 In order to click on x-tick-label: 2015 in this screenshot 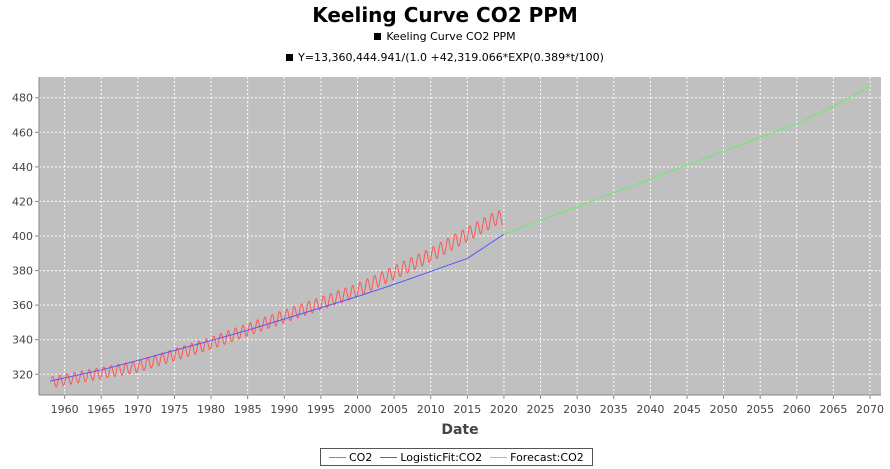, I will do `click(467, 409)`.